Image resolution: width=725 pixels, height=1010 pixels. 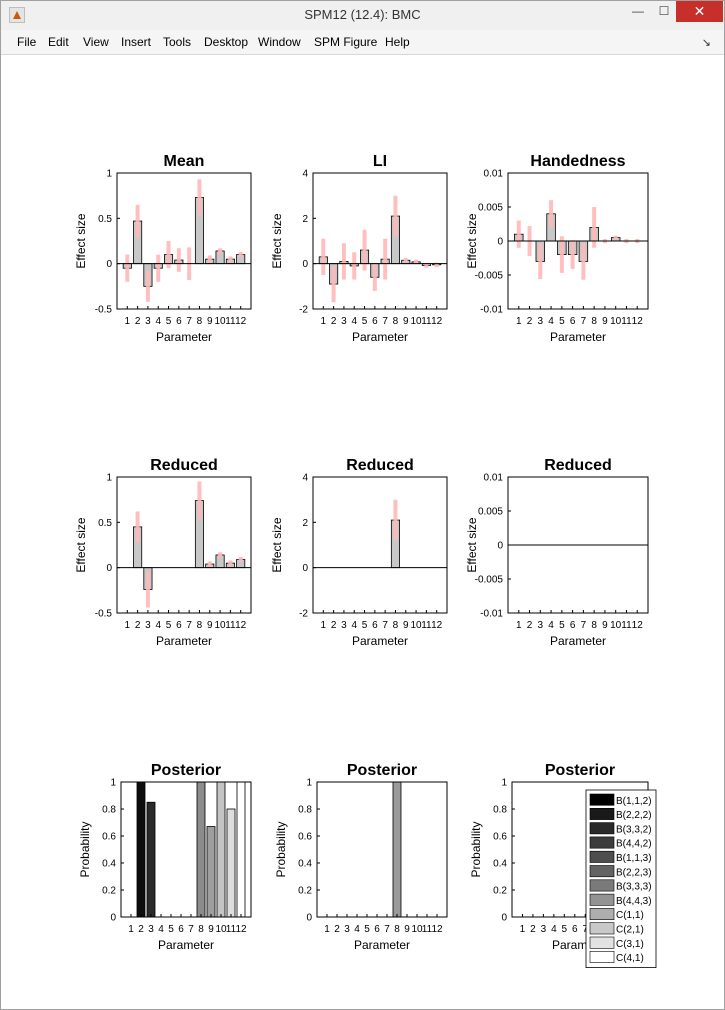 What do you see at coordinates (27, 42) in the screenshot?
I see `menu-file: File` at bounding box center [27, 42].